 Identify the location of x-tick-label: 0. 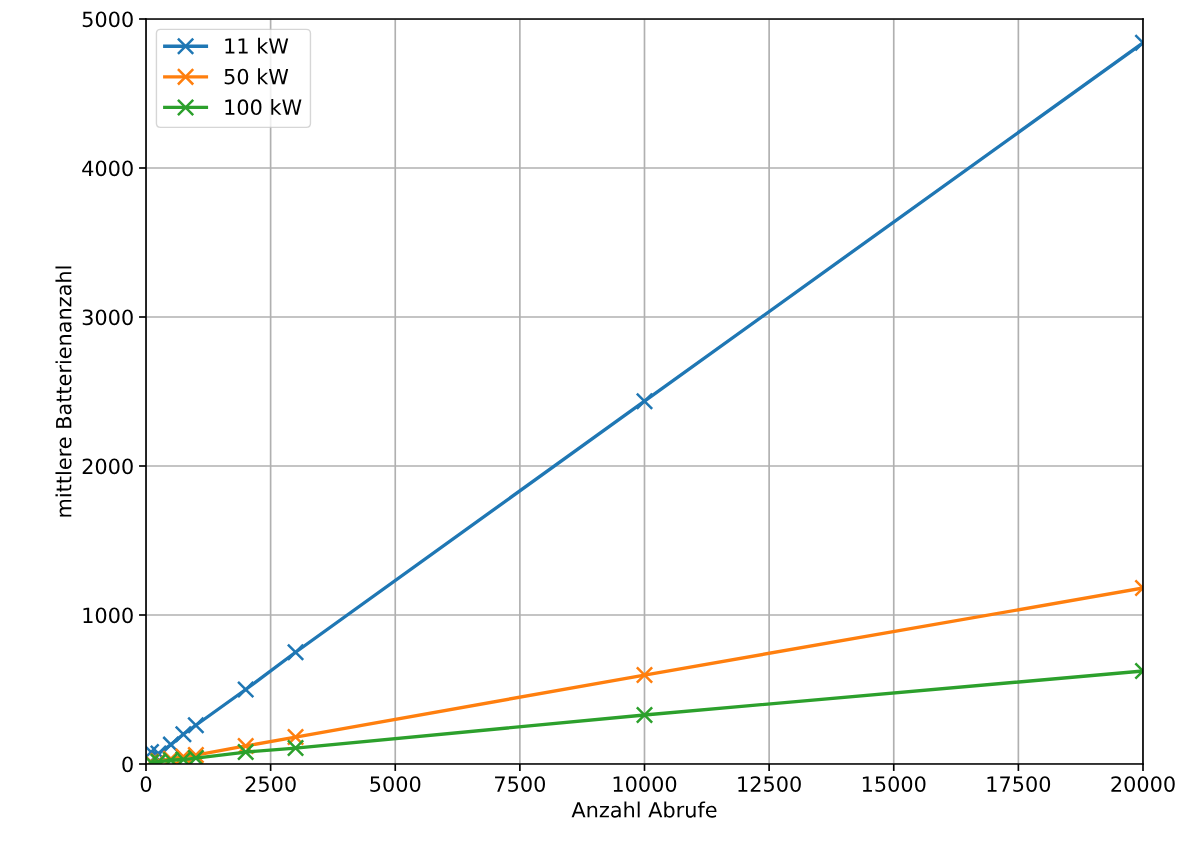
(146, 784).